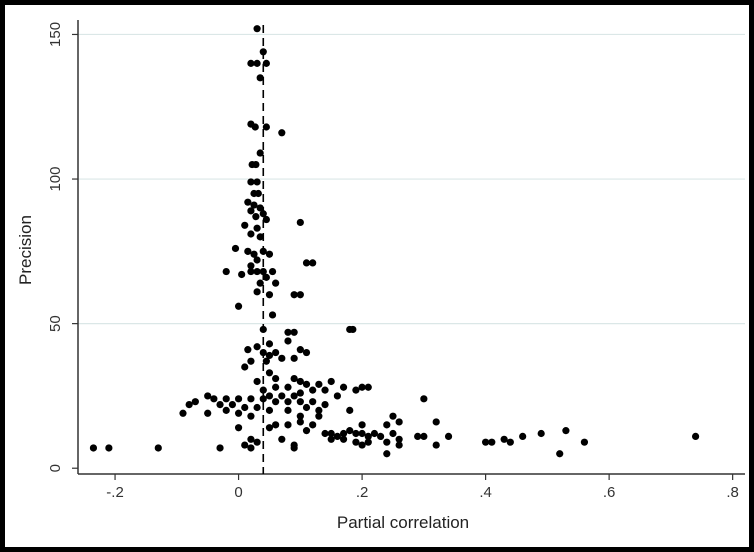  I want to click on x-tick-label: .6, so click(609, 492).